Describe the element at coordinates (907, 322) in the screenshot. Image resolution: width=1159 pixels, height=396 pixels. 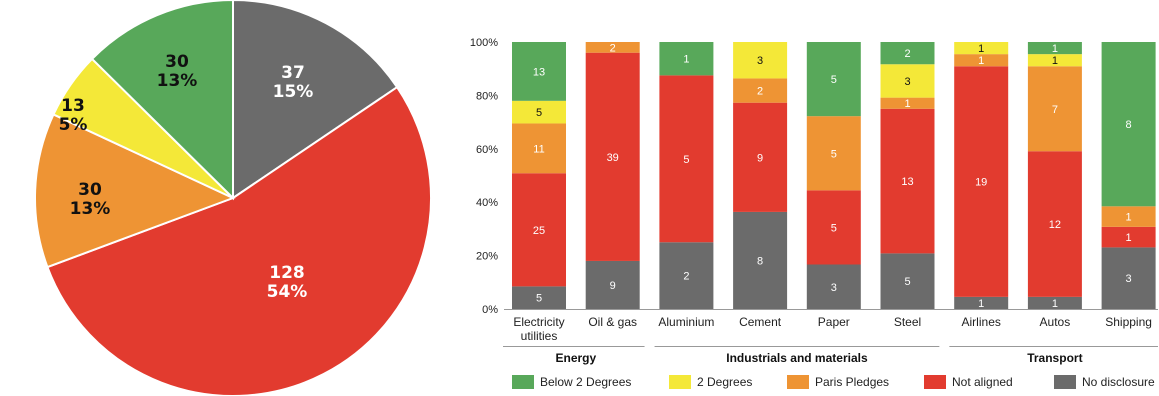
I see `category-label: Steel` at that location.